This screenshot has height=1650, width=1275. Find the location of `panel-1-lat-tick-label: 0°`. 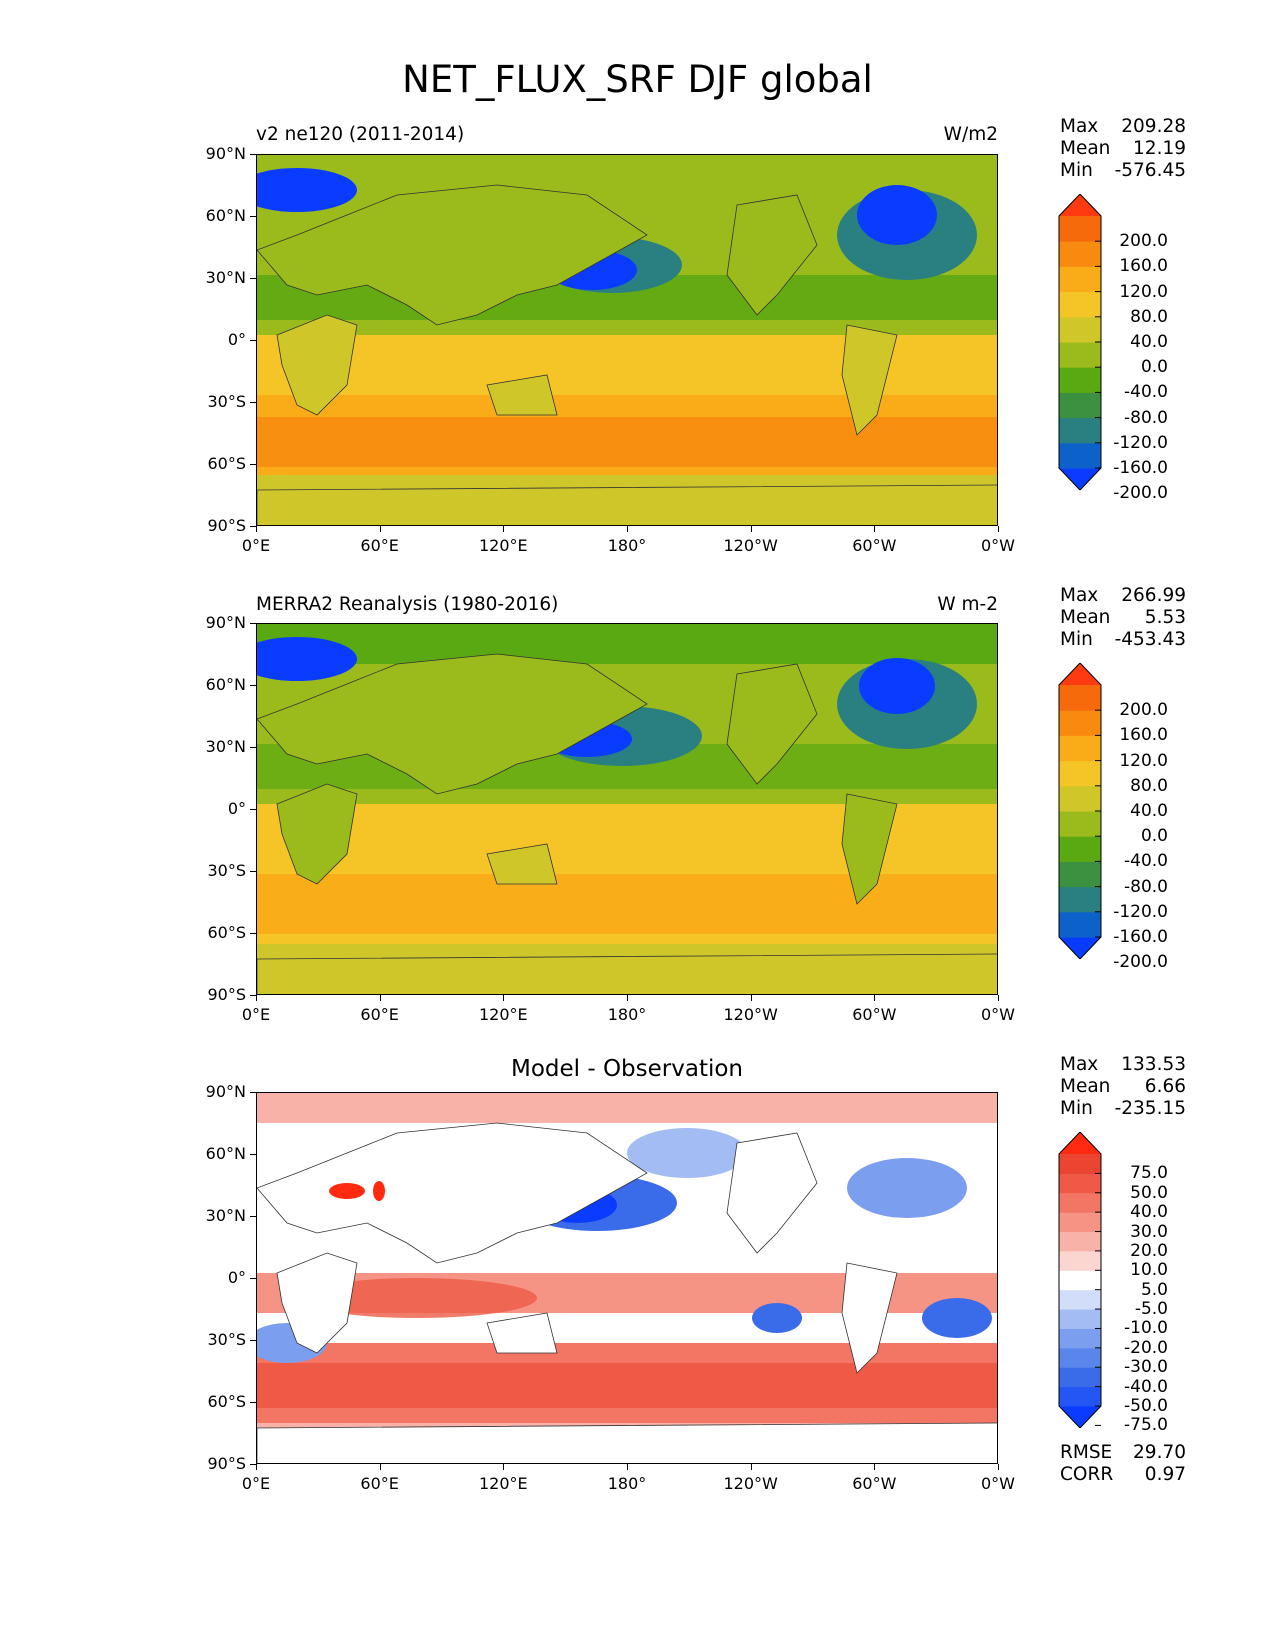

panel-1-lat-tick-label: 0° is located at coordinates (236, 339).